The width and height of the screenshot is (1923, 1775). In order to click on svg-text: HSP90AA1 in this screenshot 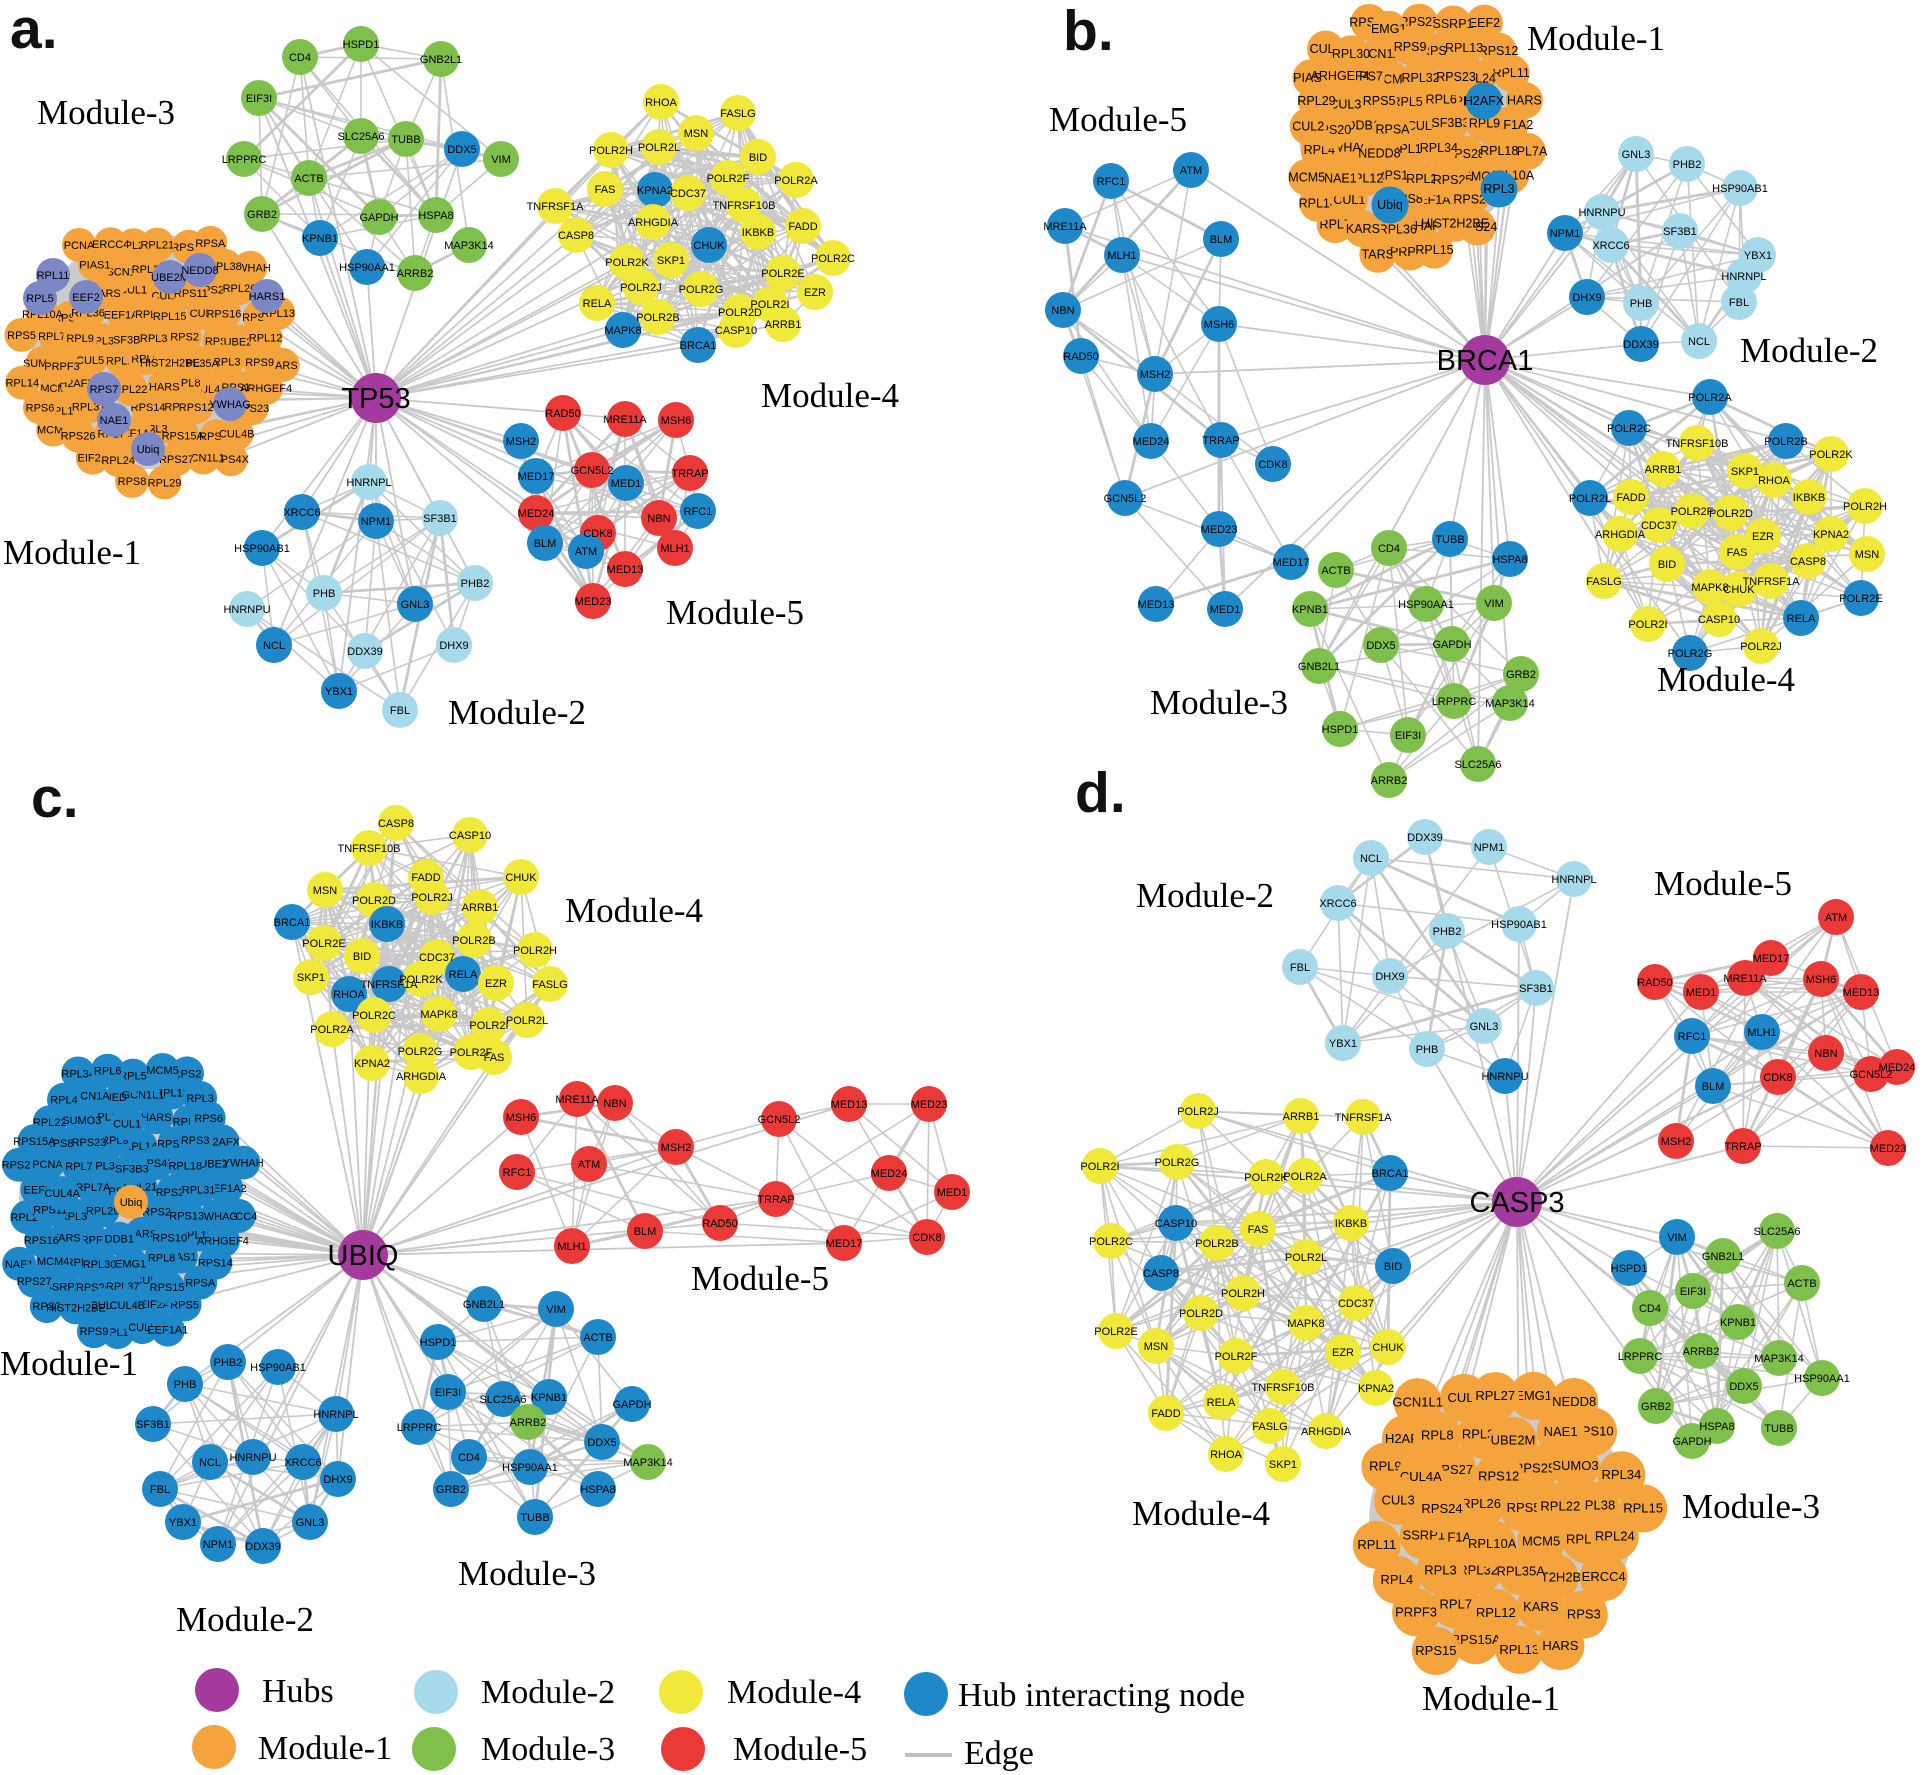, I will do `click(530, 1468)`.